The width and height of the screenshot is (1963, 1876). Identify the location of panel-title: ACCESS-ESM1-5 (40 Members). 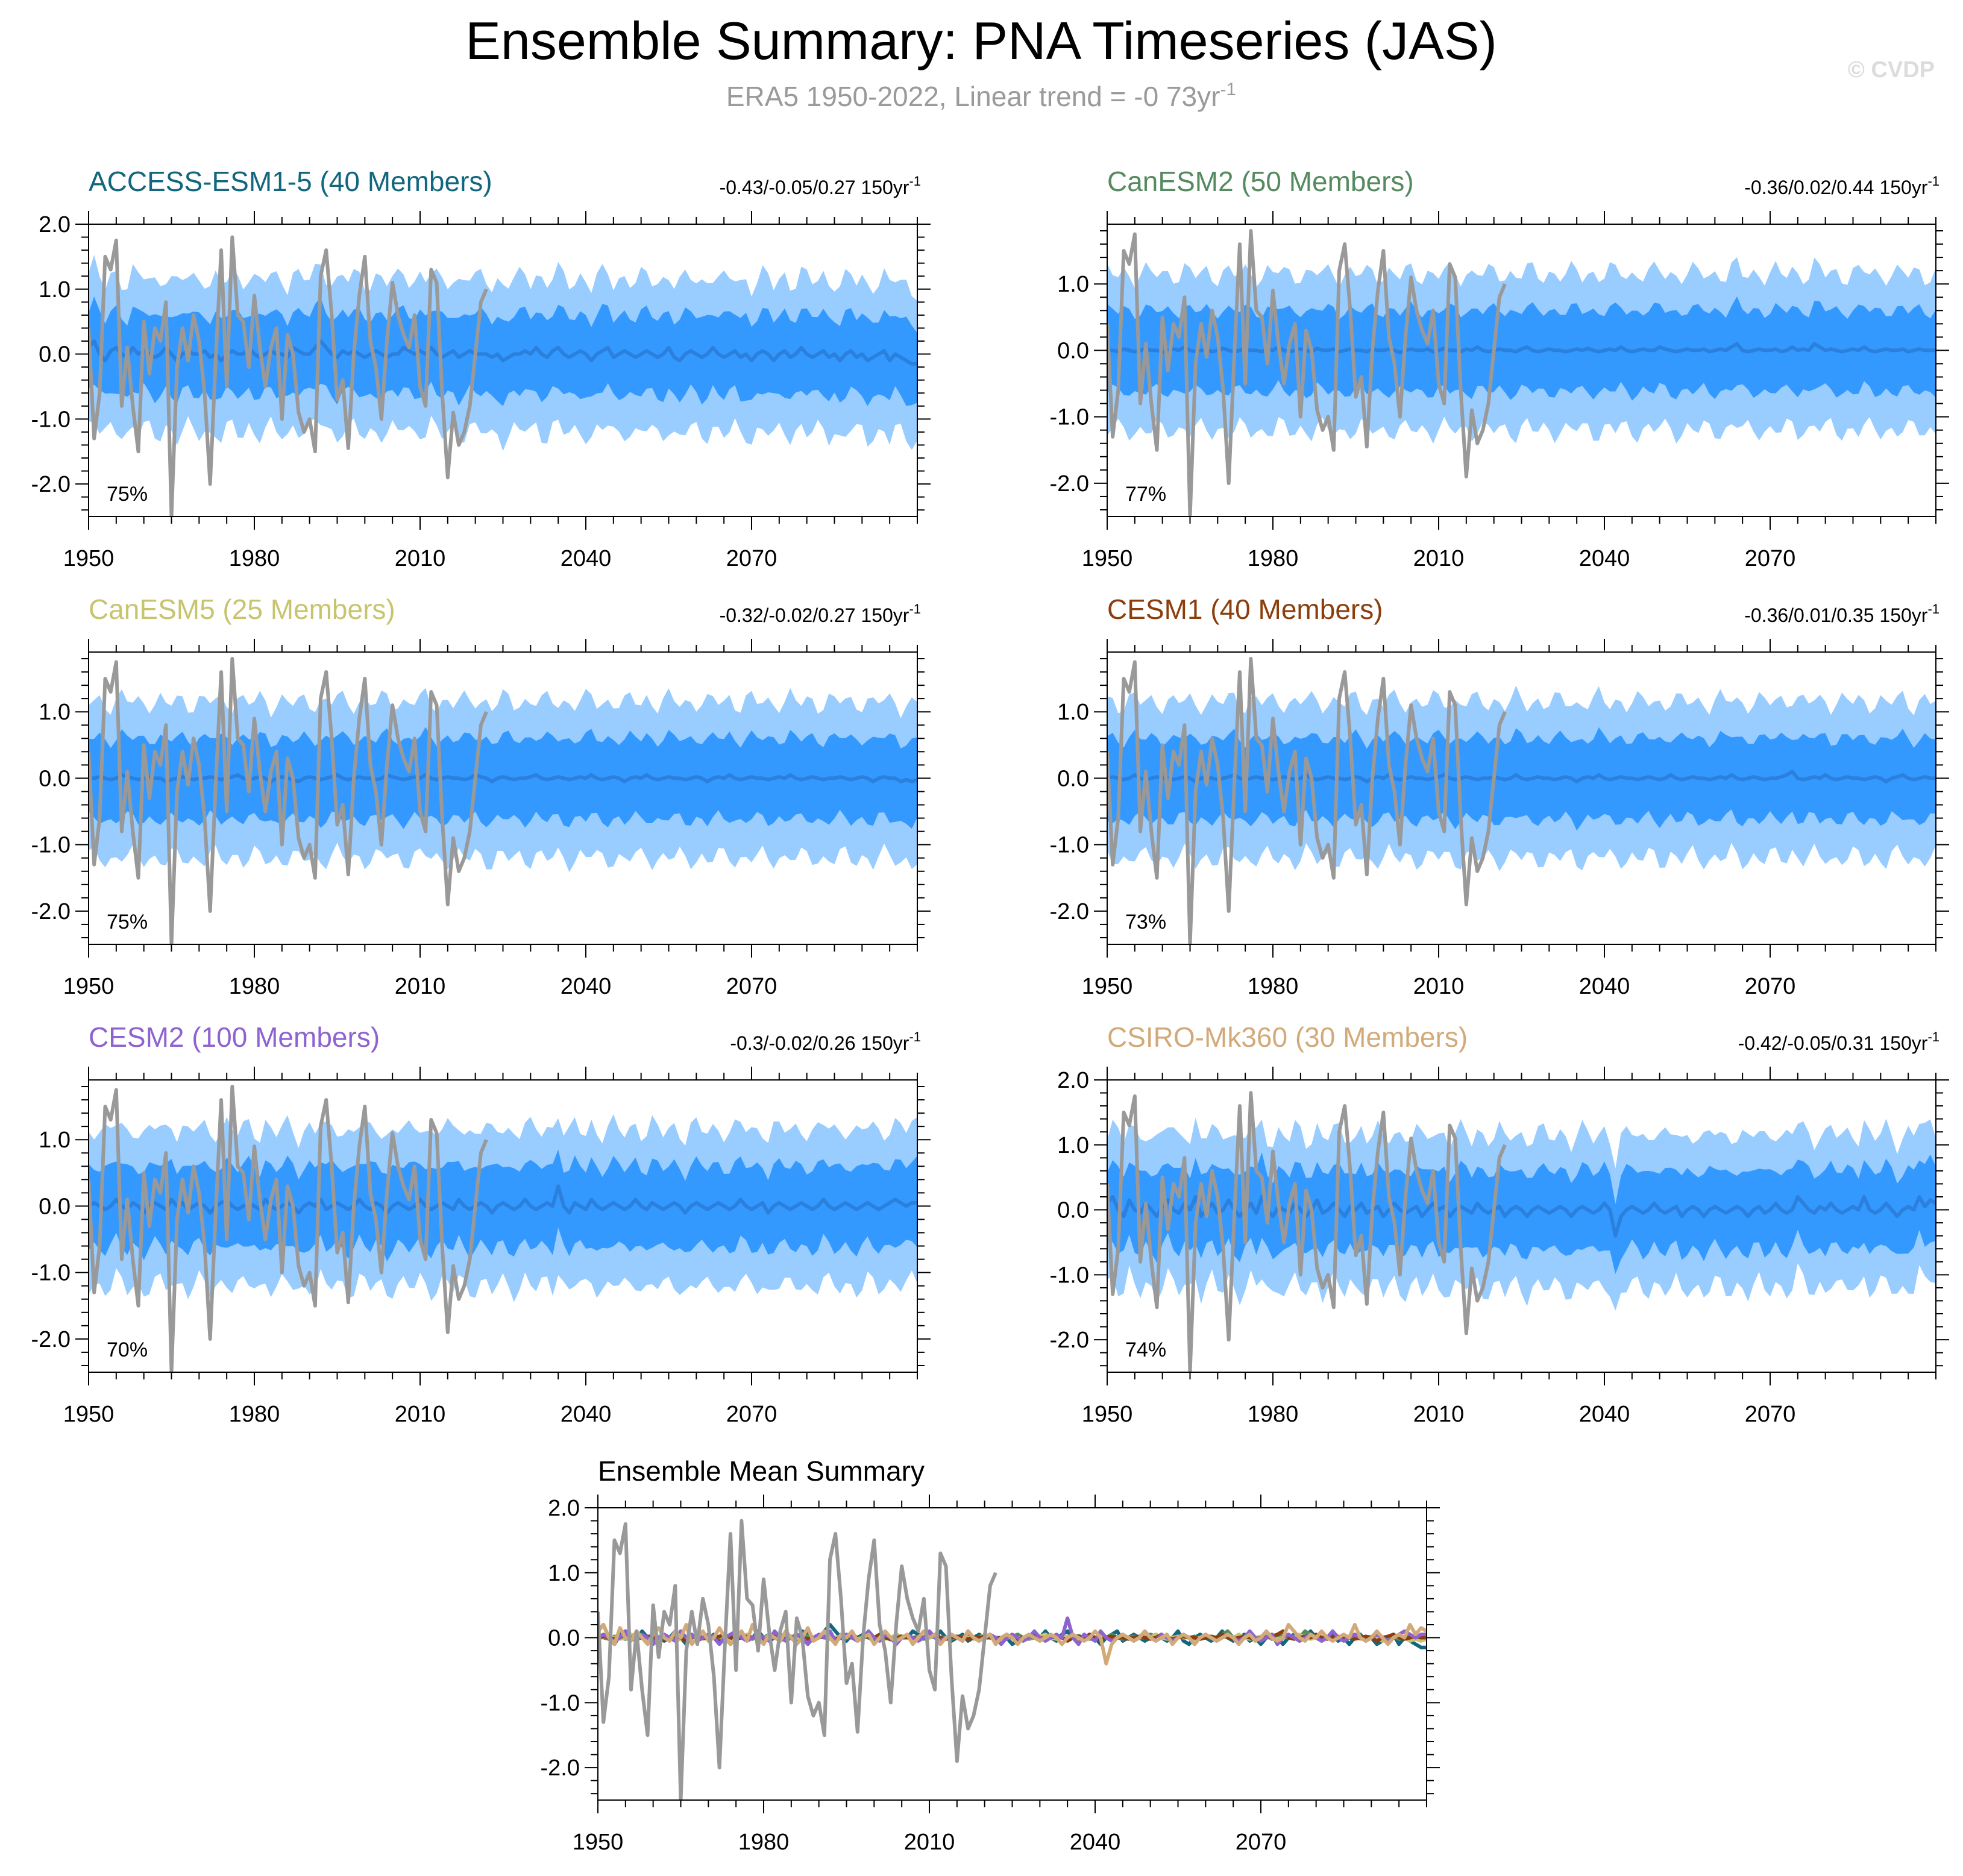
(290, 181).